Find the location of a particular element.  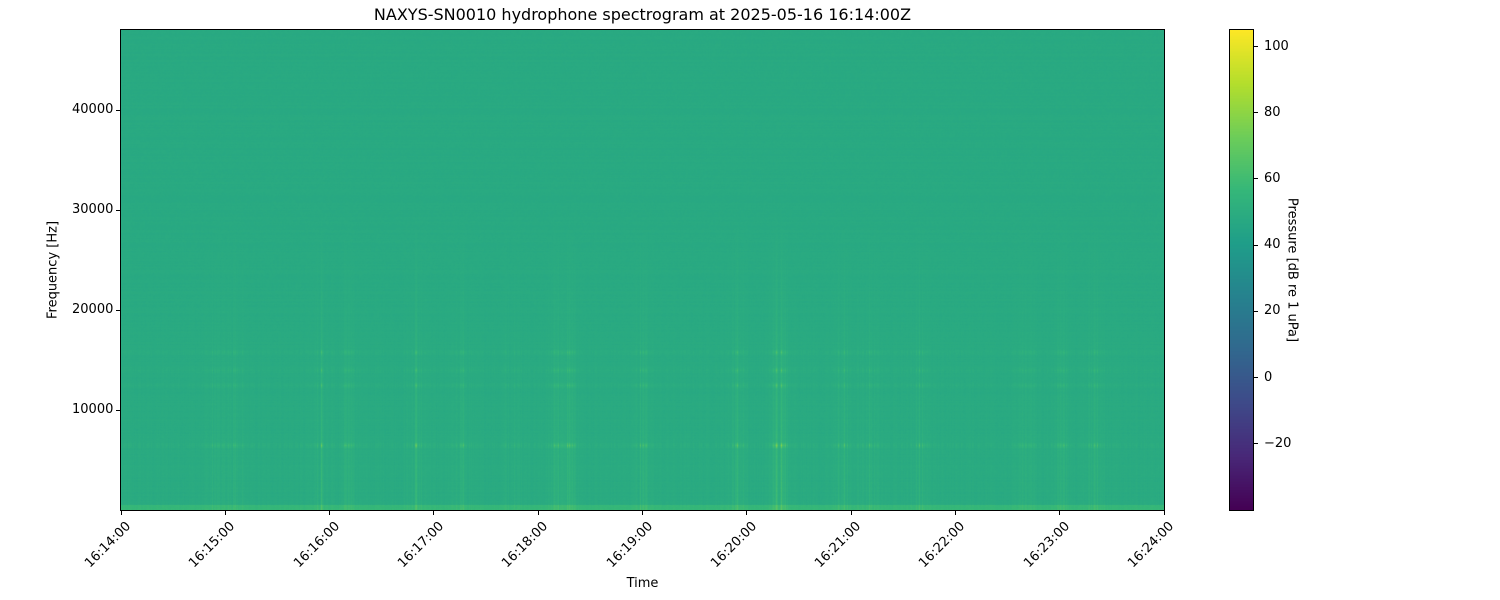

x-tick-label: 16:19:00 is located at coordinates (629, 545).